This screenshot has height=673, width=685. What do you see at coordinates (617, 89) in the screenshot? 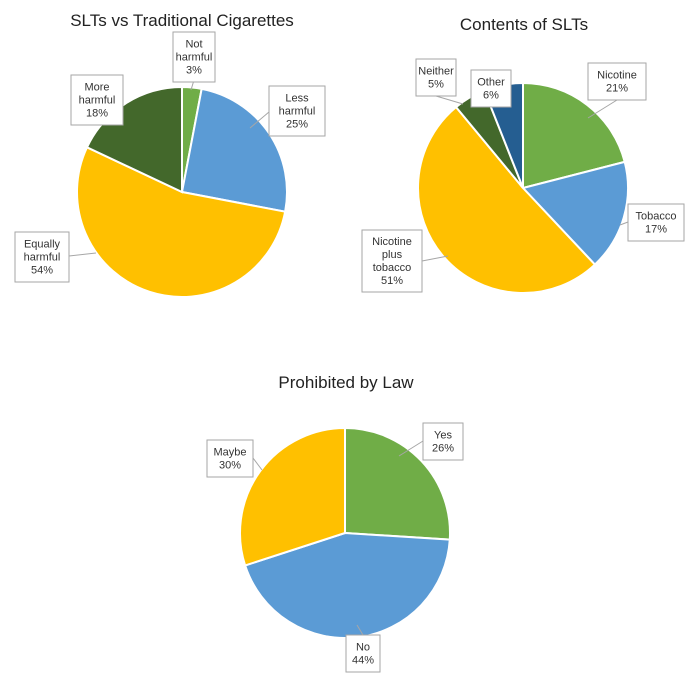
I see `data-label-value: 21%` at bounding box center [617, 89].